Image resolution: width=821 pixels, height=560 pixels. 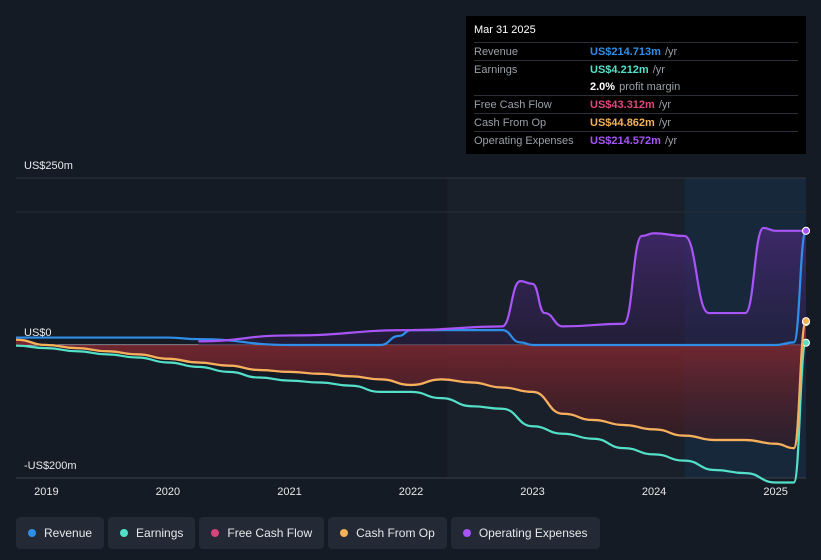 What do you see at coordinates (505, 30) in the screenshot?
I see `tooltip-date: Mar 31 2025` at bounding box center [505, 30].